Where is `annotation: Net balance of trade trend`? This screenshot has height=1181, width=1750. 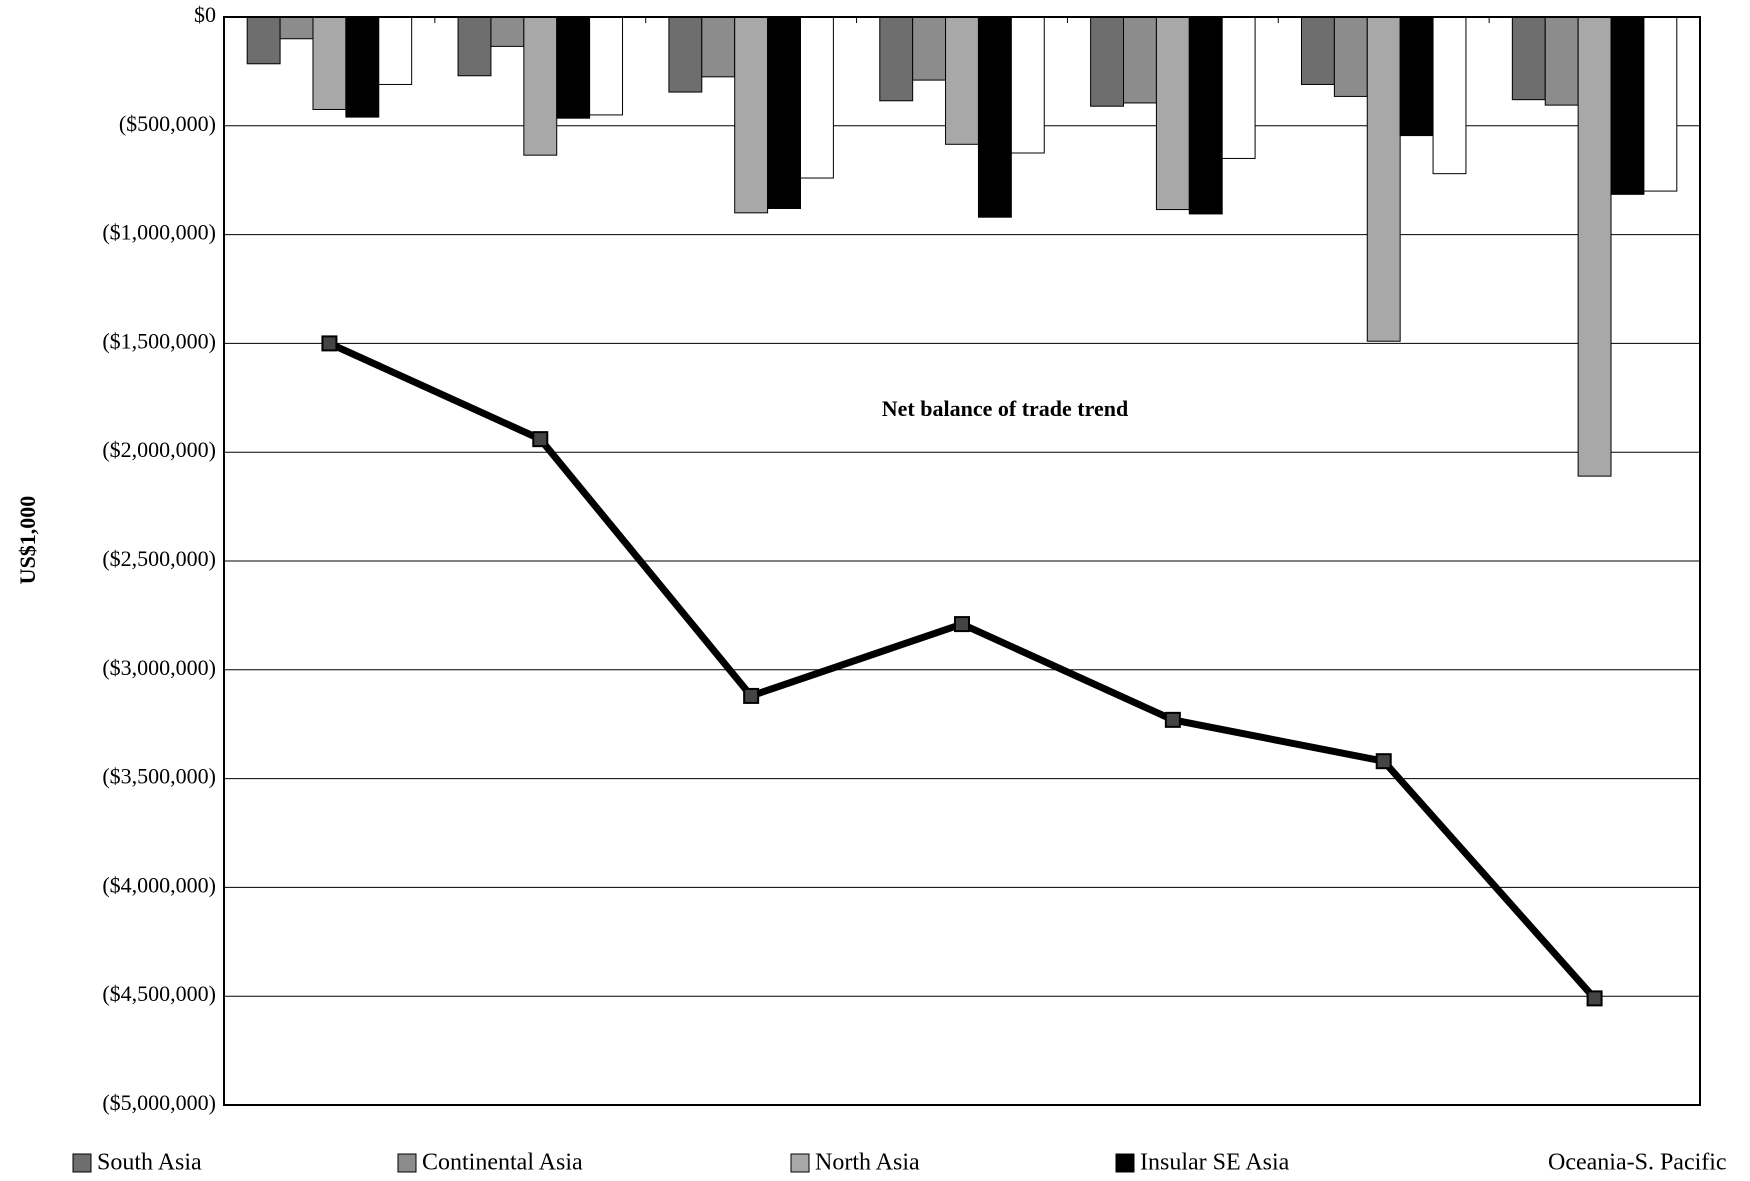
annotation: Net balance of trade trend is located at coordinates (1005, 408).